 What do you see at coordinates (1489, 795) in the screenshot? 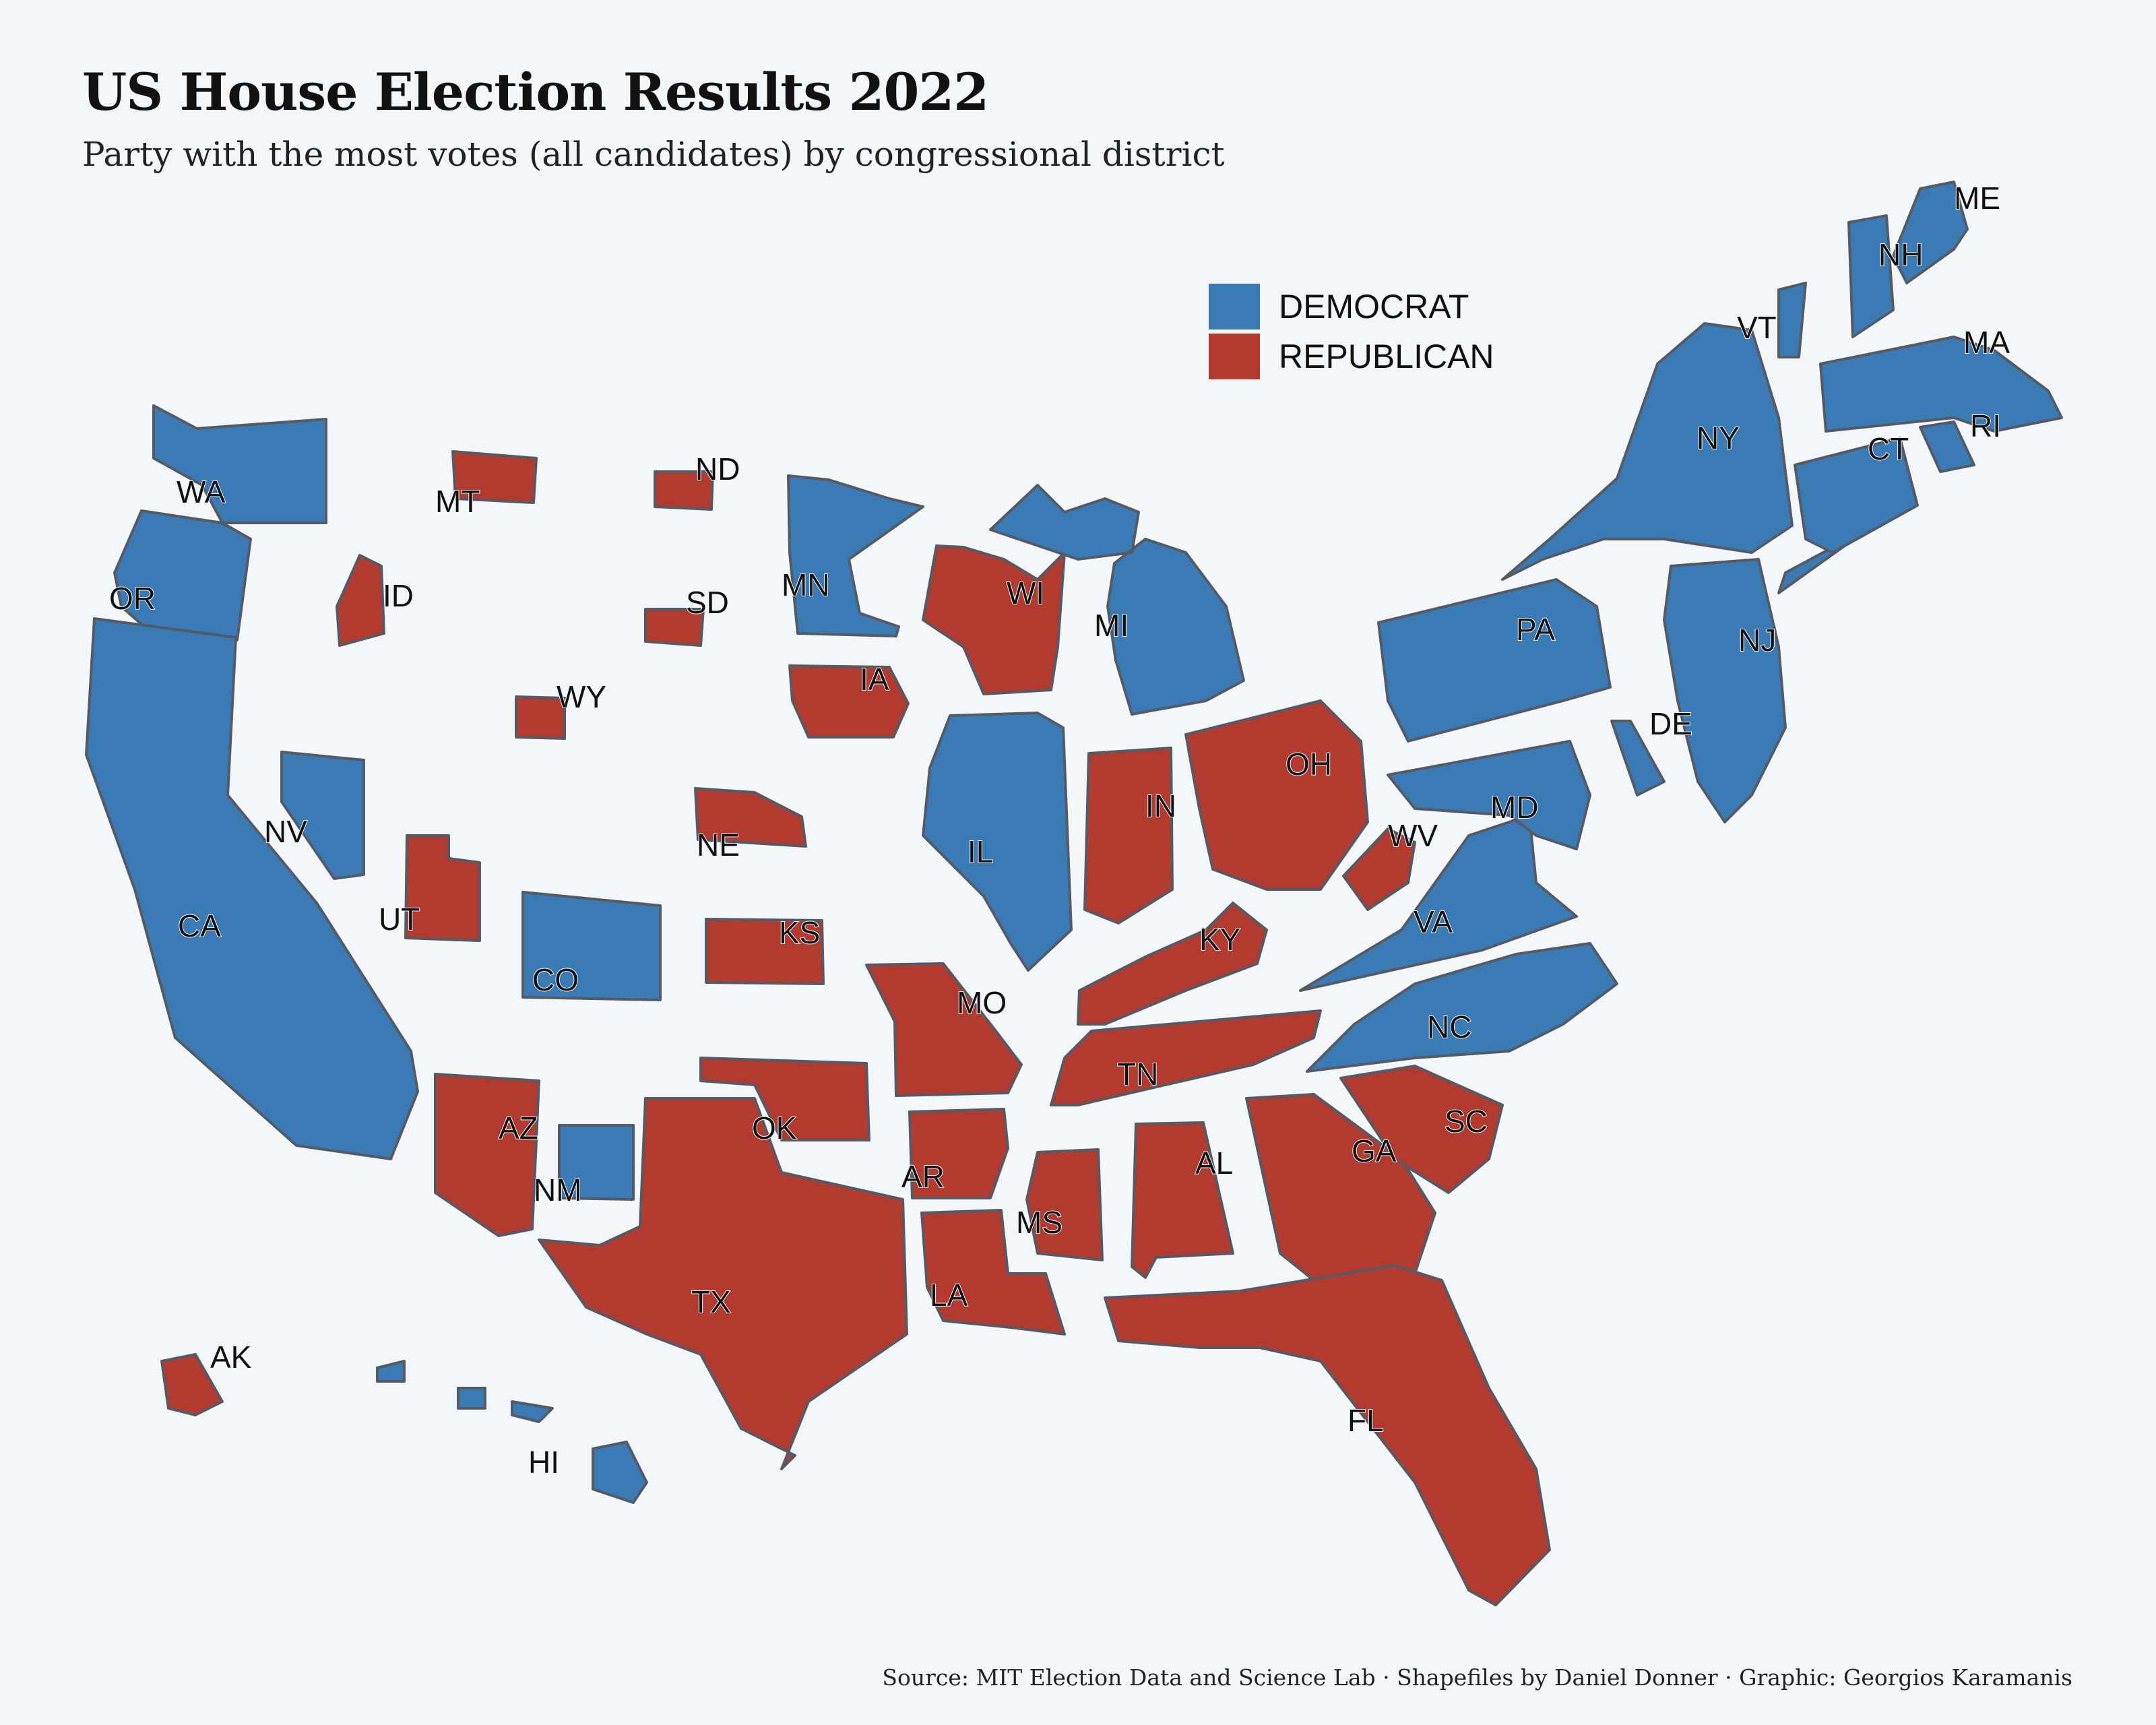
I see `state-shape-md` at bounding box center [1489, 795].